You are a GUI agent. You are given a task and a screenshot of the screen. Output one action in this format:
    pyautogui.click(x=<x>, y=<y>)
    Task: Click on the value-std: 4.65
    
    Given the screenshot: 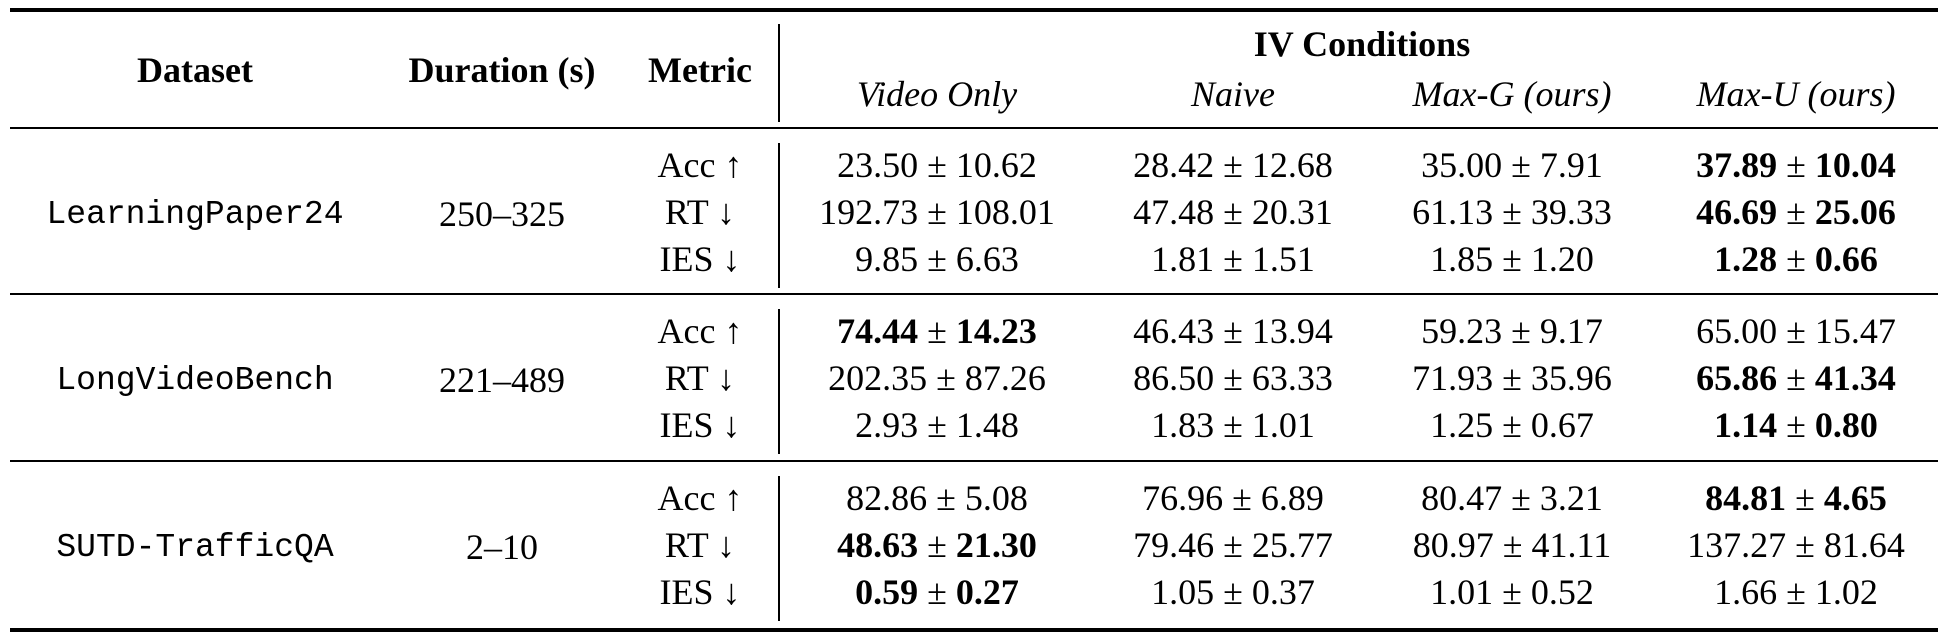 What is the action you would take?
    pyautogui.click(x=1855, y=498)
    